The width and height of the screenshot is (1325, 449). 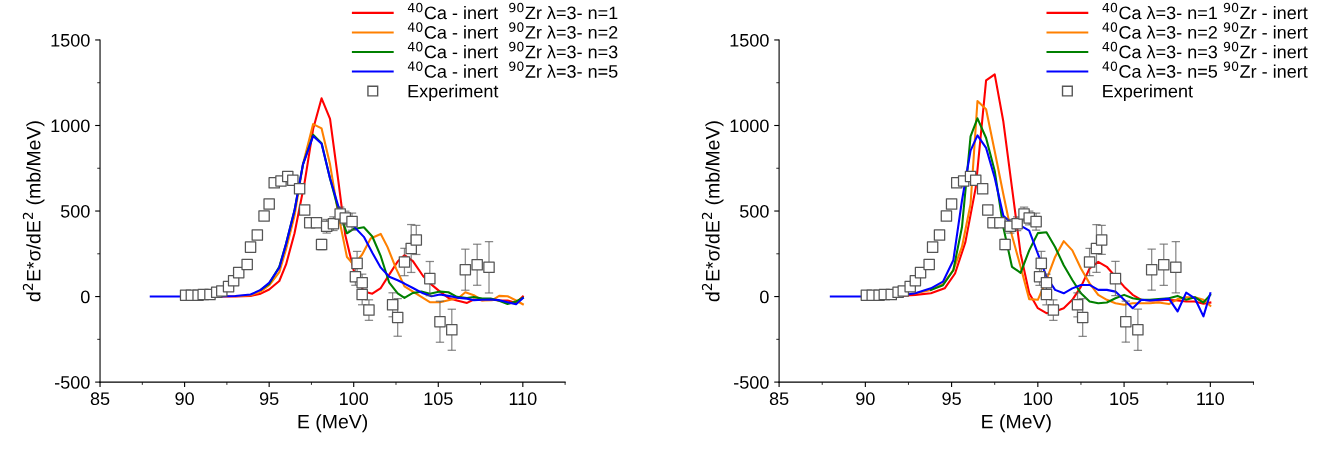 I want to click on legend-label: $^{40}$Ca - inert $^{90}$Zr λ=3- n=2, so click(x=512, y=30).